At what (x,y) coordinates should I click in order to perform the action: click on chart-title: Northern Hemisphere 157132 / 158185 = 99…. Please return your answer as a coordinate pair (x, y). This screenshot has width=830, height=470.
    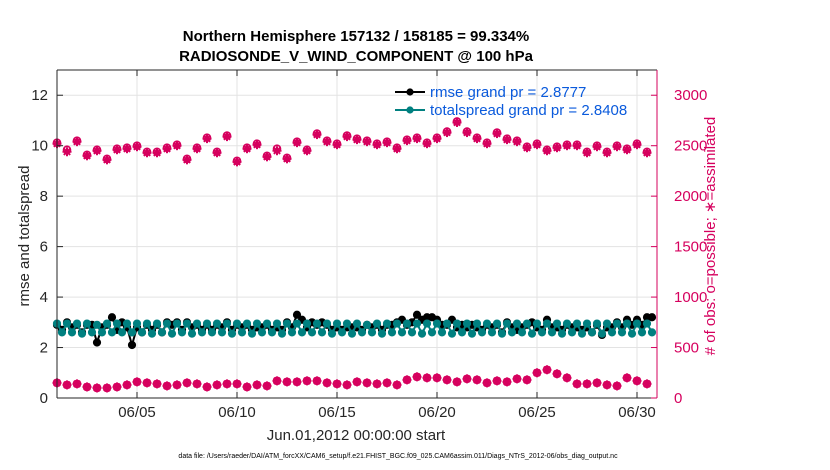
    Looking at the image, I should click on (356, 46).